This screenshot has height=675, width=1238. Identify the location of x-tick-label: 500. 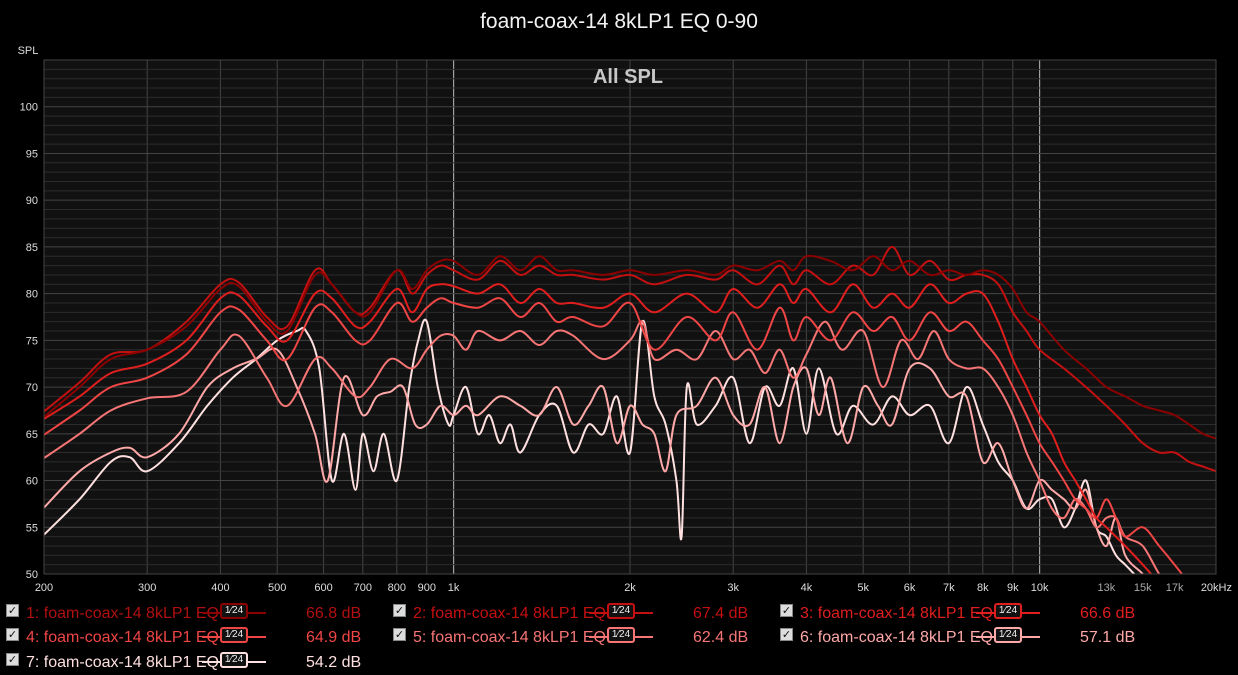
(277, 588).